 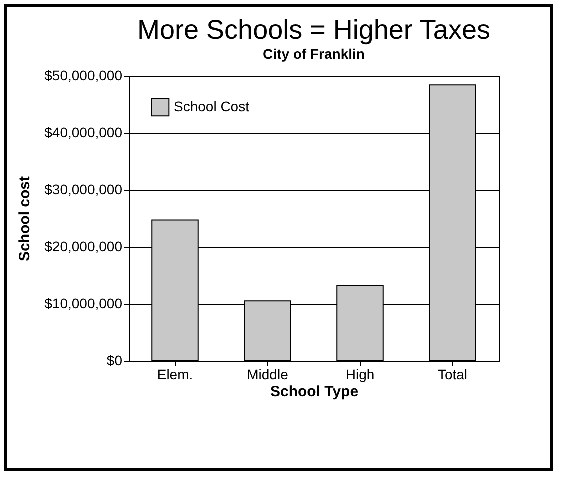 I want to click on legend-label: School Cost, so click(x=212, y=106).